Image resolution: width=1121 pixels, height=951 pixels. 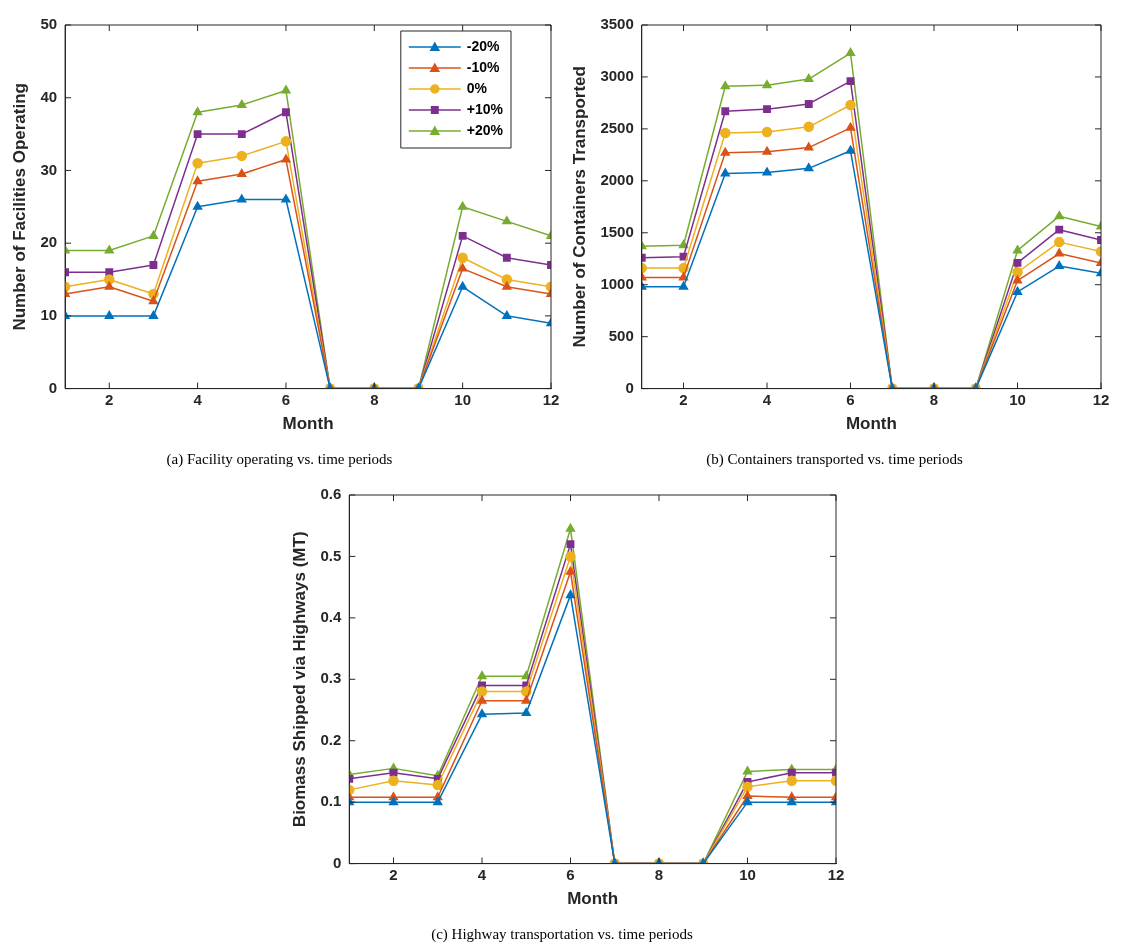 What do you see at coordinates (49, 24) in the screenshot?
I see `y-tick-label: 50` at bounding box center [49, 24].